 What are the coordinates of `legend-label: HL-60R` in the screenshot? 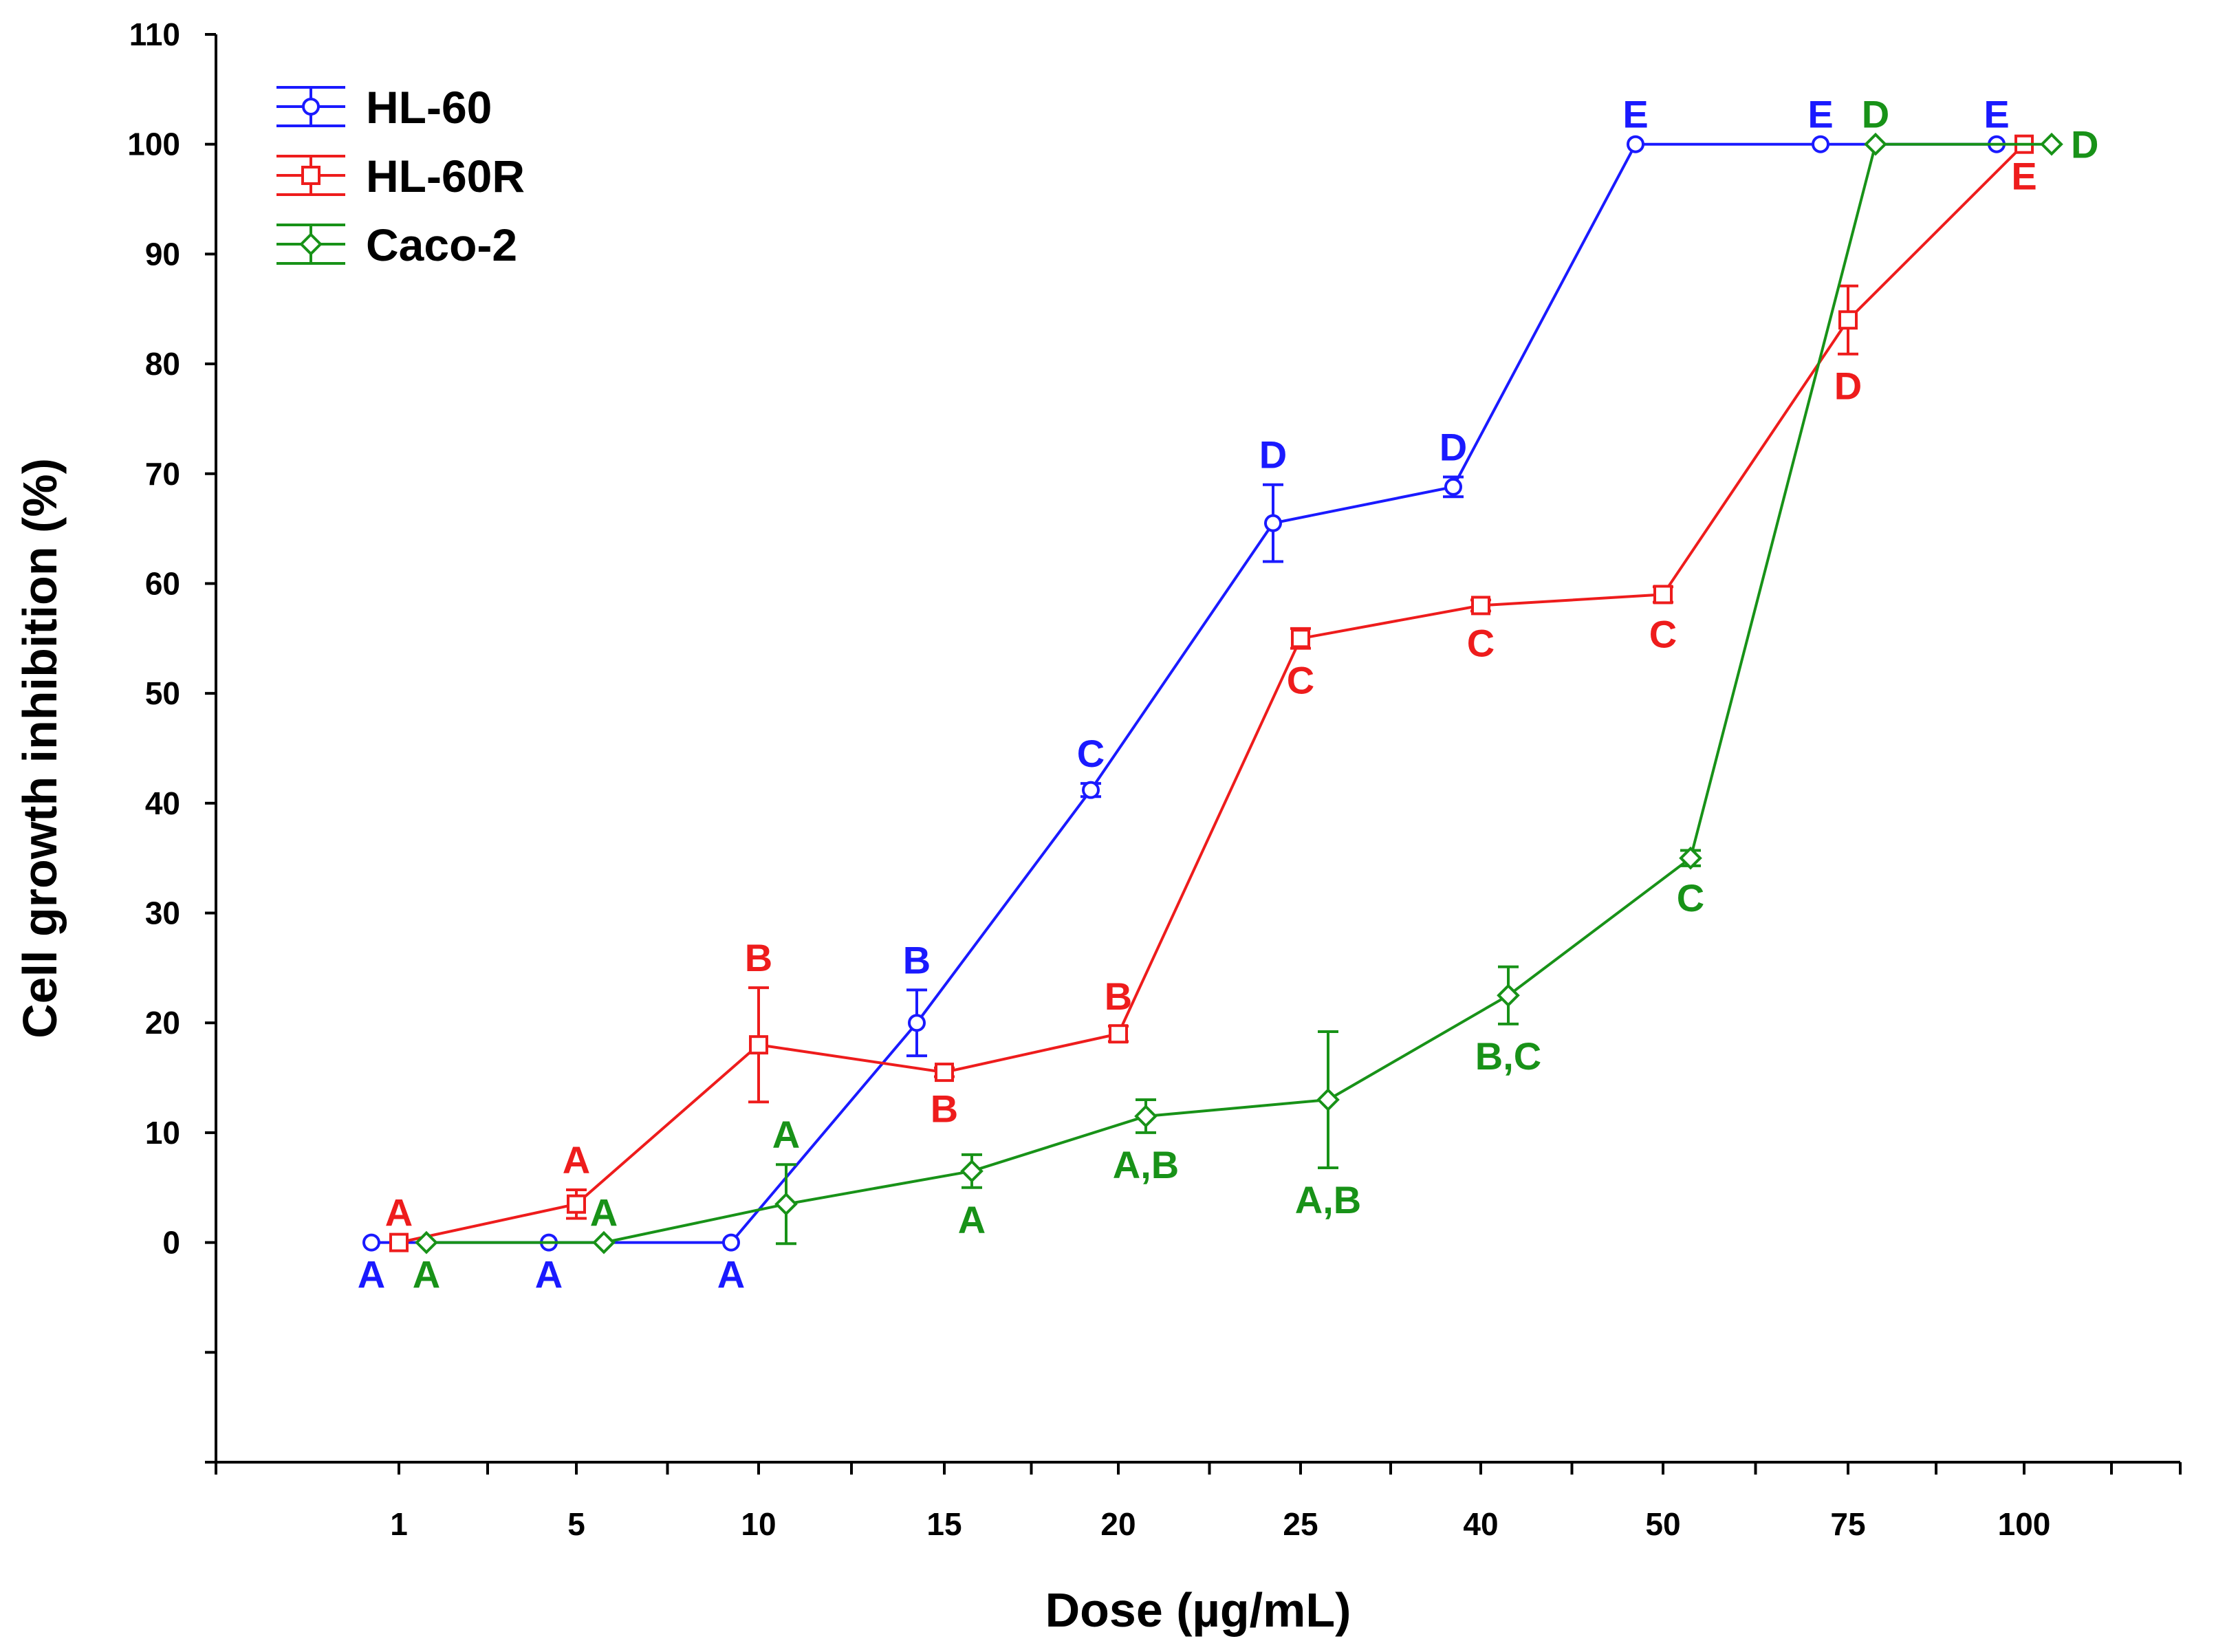 It's located at (446, 176).